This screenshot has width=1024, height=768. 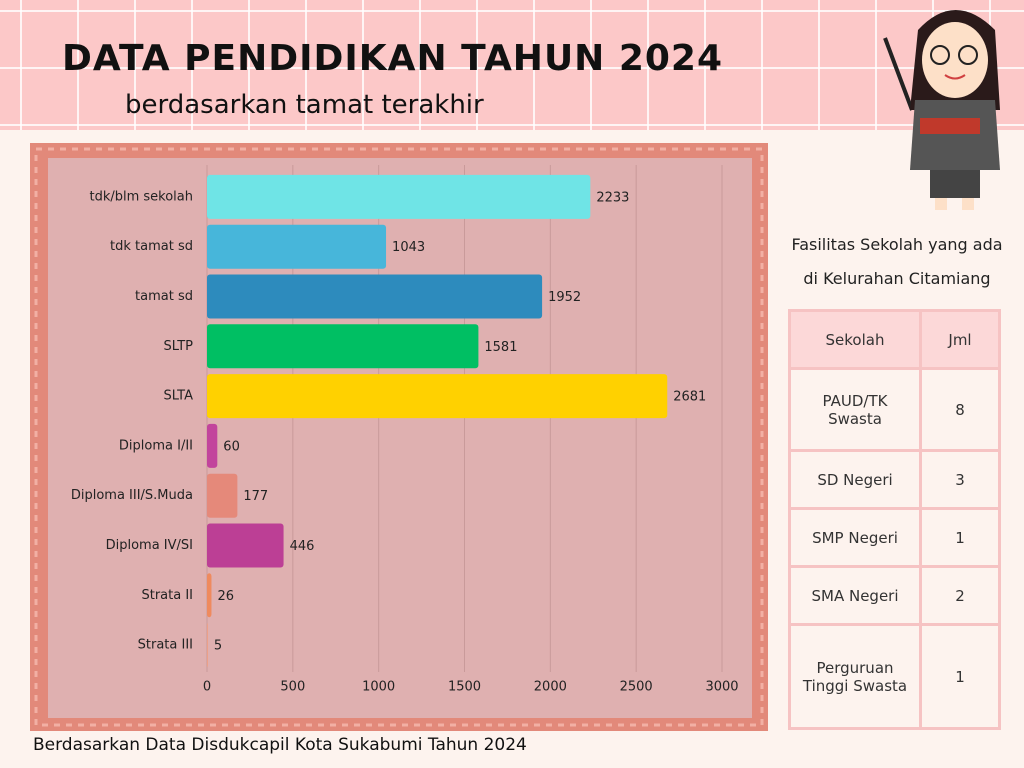 I want to click on table-cell: SD Negeri, so click(x=855, y=479).